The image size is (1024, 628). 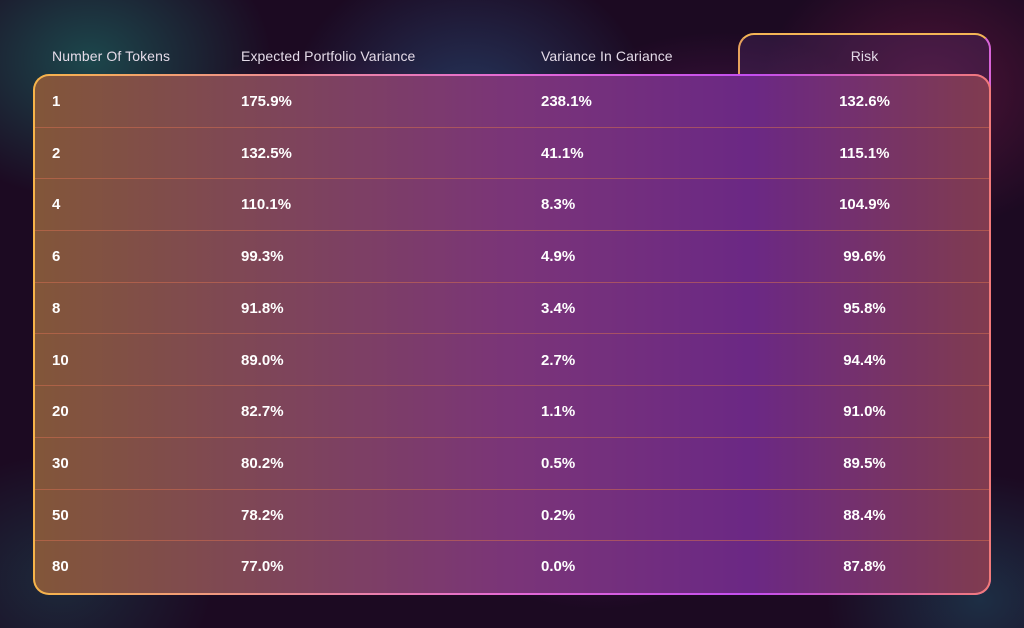 What do you see at coordinates (512, 257) in the screenshot?
I see `table-row: 6 99.3% 4.9% 99.6%` at bounding box center [512, 257].